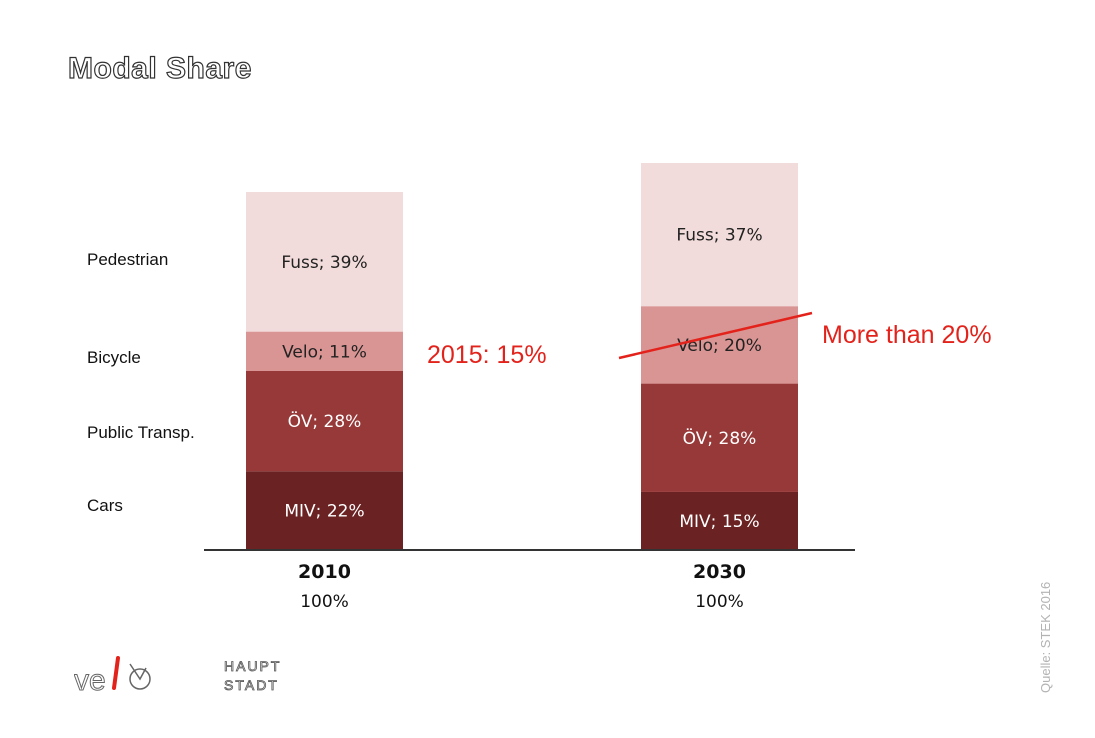 This screenshot has height=738, width=1095. What do you see at coordinates (487, 355) in the screenshot?
I see `annotation-2015: 2015: 15%` at bounding box center [487, 355].